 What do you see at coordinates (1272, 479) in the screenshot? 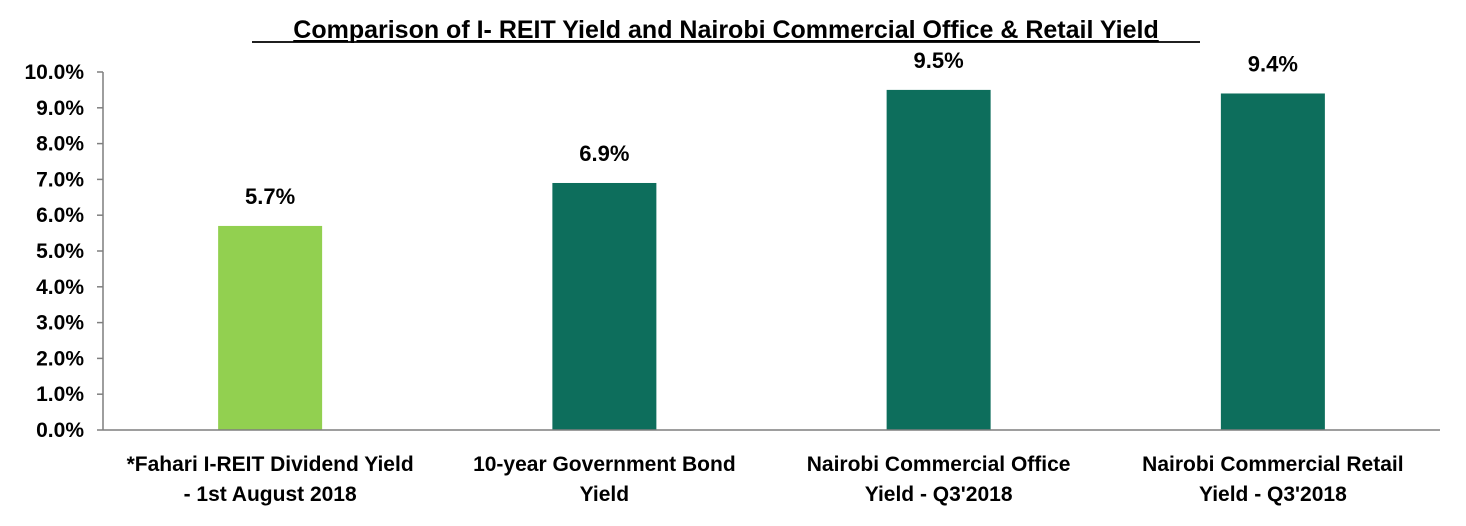
I see `x-category-label: Nairobi Commercial Retail Yield - Q3'2018` at bounding box center [1272, 479].